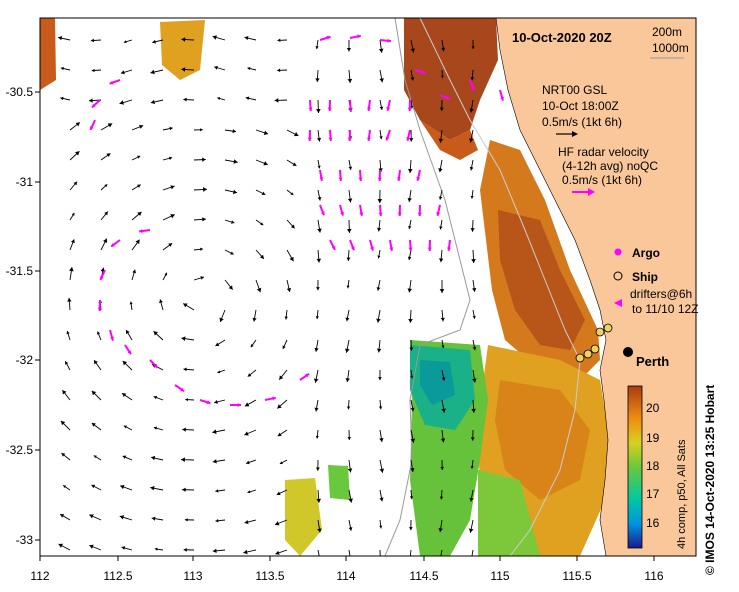 The image size is (739, 592). Describe the element at coordinates (347, 569) in the screenshot. I see `x-axis: 112 112.5 113 113.5 114 114.5 115 115.5 116` at that location.